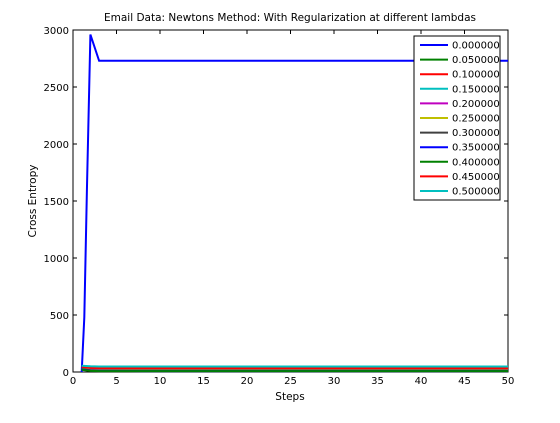 The width and height of the screenshot is (560, 423). I want to click on x-tick-label: 20, so click(247, 381).